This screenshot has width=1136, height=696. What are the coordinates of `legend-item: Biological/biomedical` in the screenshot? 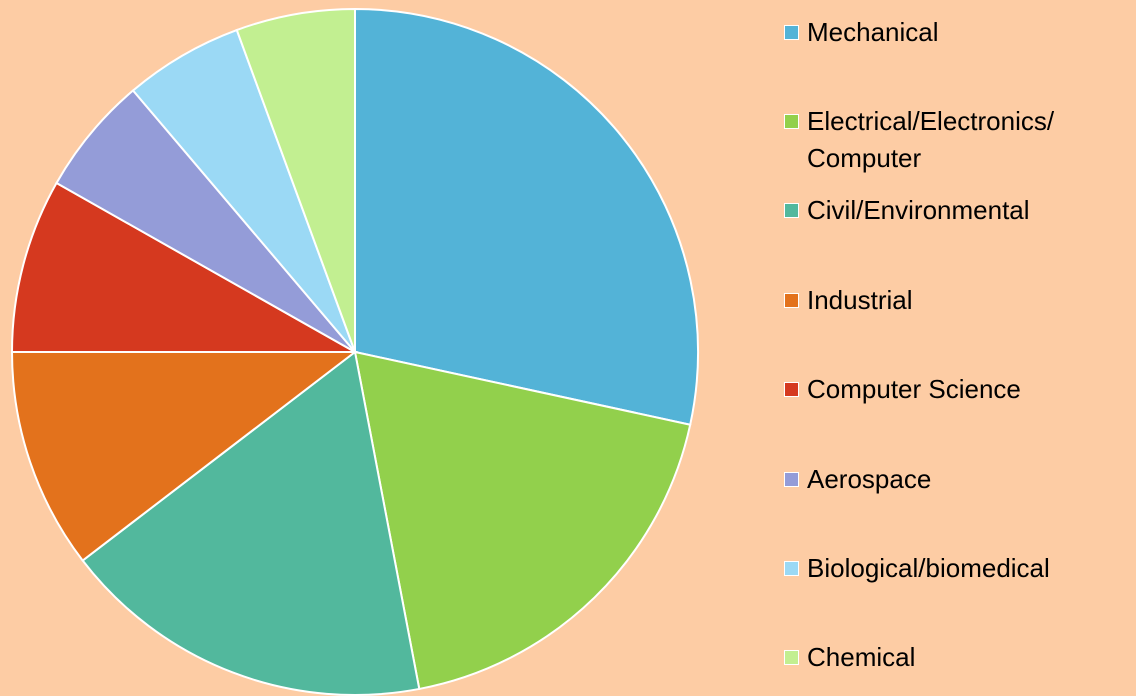 It's located at (954, 568).